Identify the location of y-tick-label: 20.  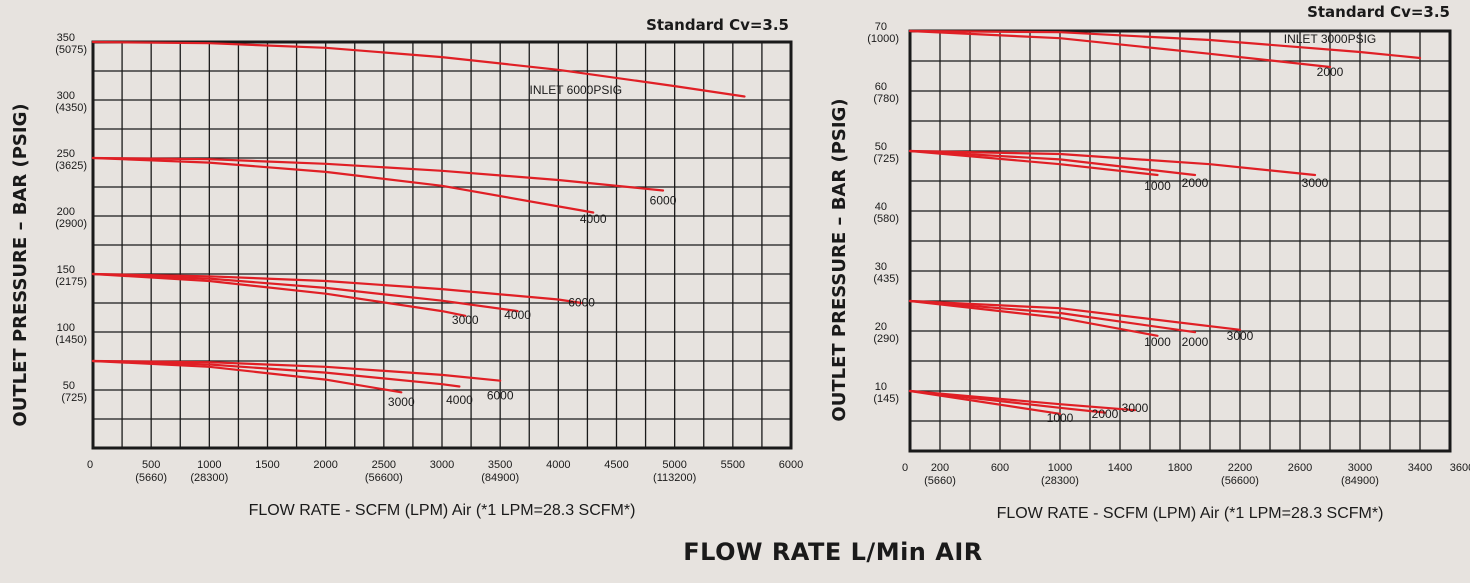
(881, 327).